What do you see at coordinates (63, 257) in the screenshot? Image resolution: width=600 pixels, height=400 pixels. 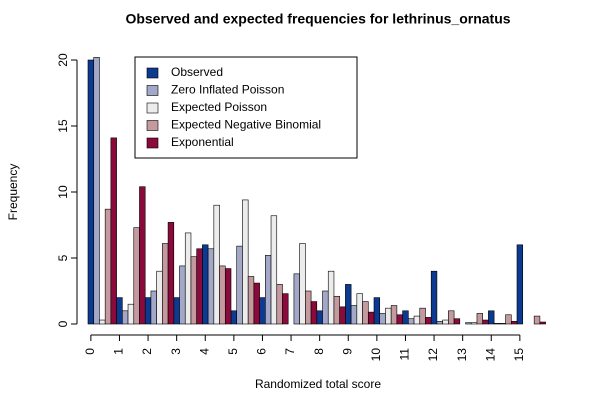 I see `y-tick-label: 5` at bounding box center [63, 257].